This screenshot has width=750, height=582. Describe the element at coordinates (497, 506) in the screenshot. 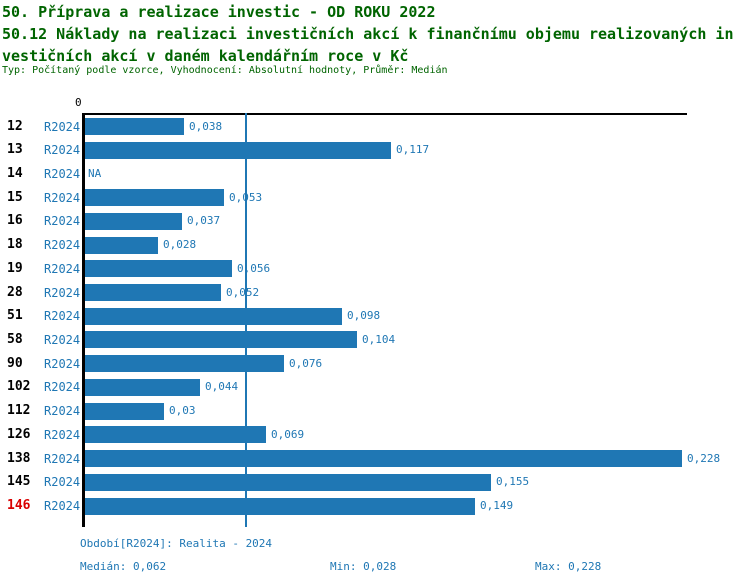

I see `value-label: 0,149` at that location.